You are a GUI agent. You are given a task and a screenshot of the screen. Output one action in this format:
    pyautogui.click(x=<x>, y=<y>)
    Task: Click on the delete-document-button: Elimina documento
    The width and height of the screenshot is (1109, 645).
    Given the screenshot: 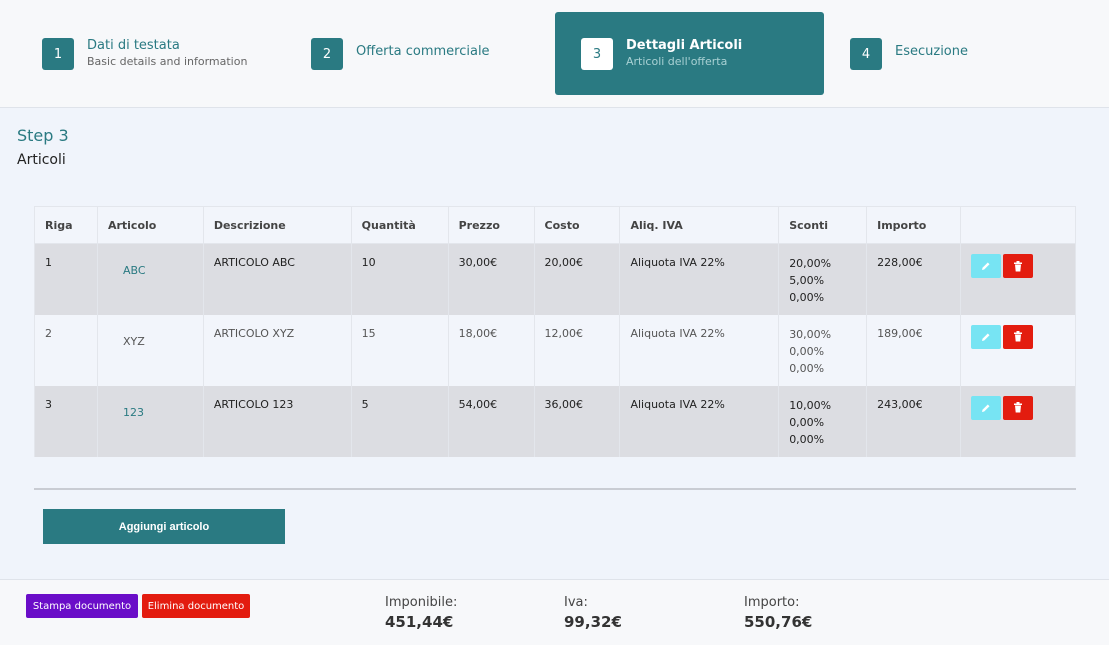 What is the action you would take?
    pyautogui.click(x=196, y=606)
    